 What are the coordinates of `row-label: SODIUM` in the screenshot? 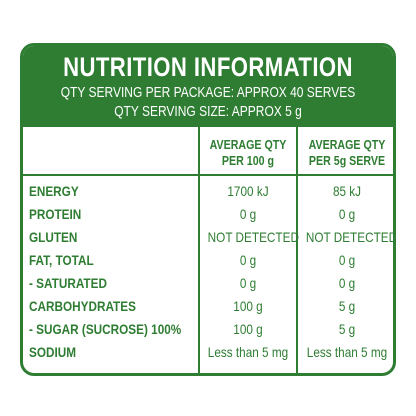 It's located at (53, 352).